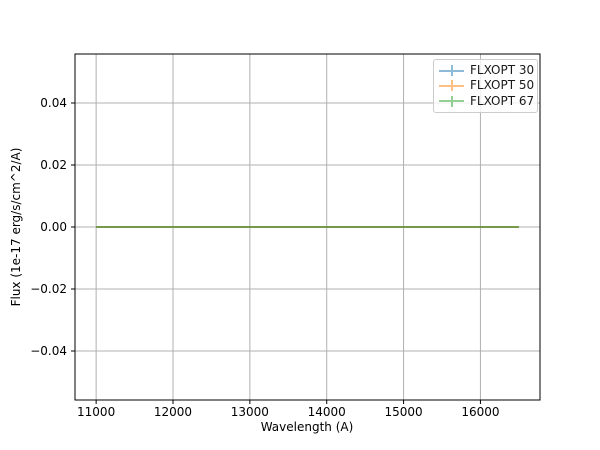  I want to click on legend-label: FLXOPT 67, so click(502, 100).